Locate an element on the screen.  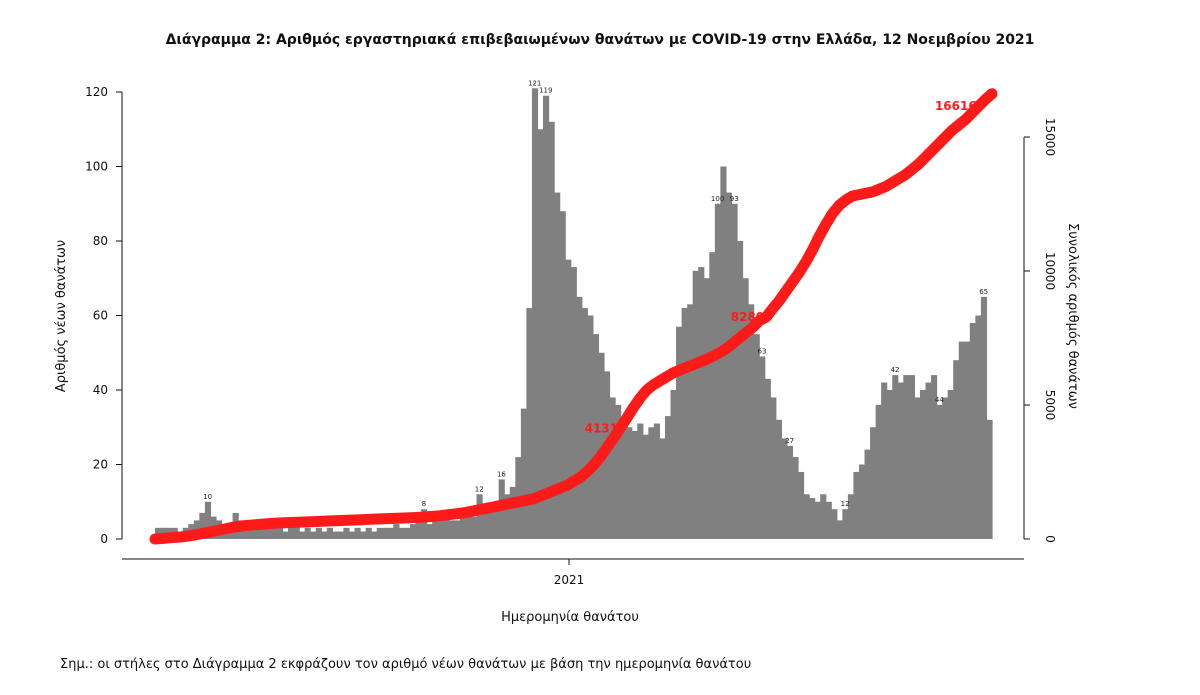
bar-value-label: 121 is located at coordinates (534, 83).